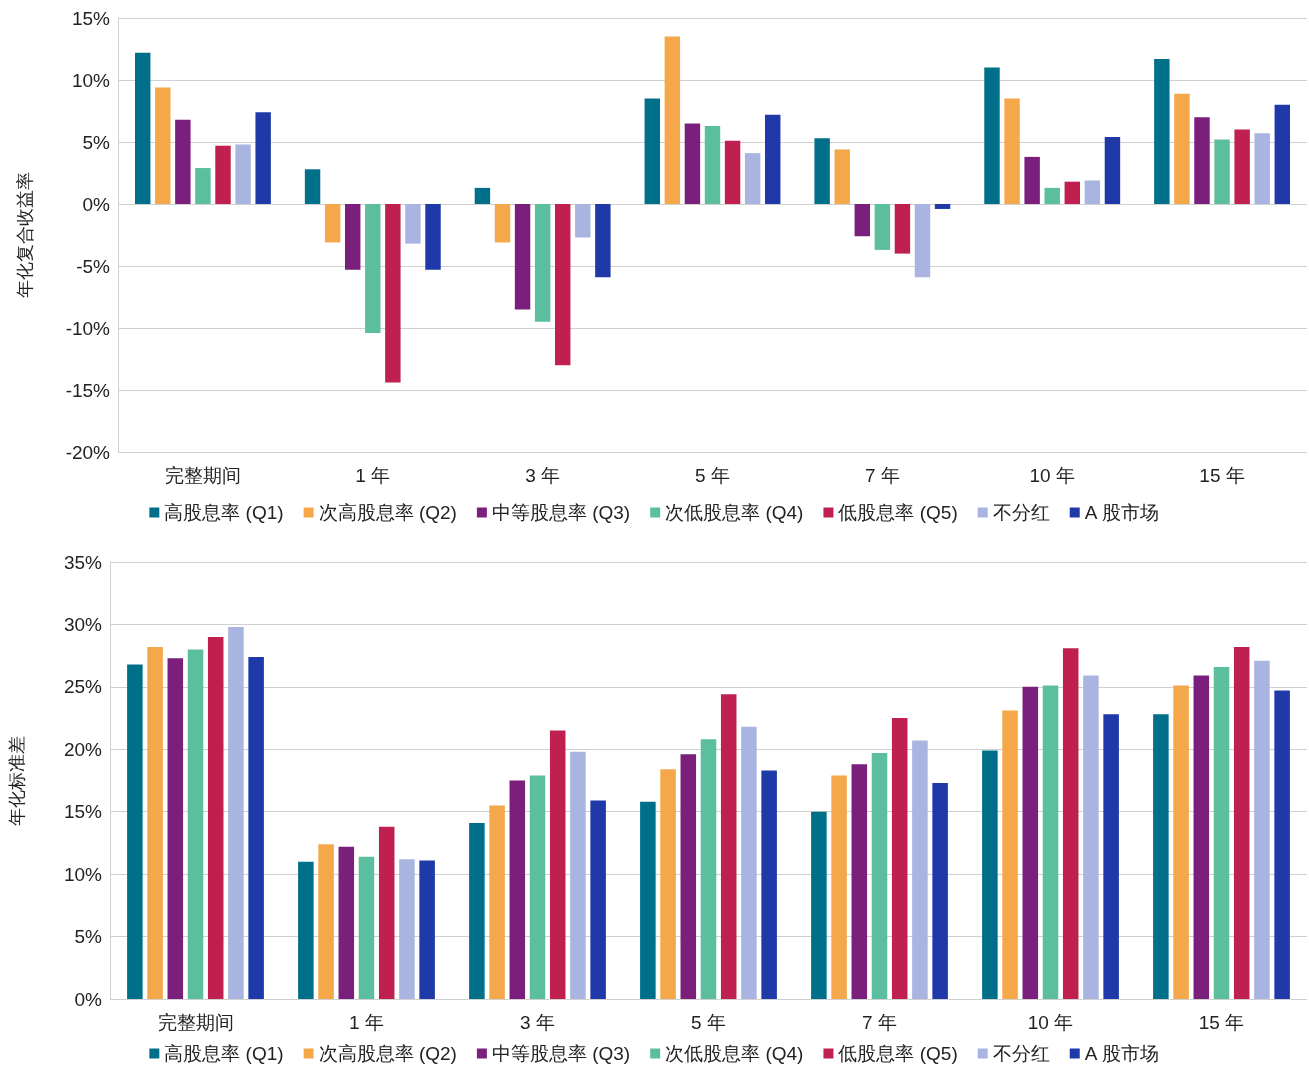  What do you see at coordinates (83, 749) in the screenshot?
I see `y-tick-label: 20%` at bounding box center [83, 749].